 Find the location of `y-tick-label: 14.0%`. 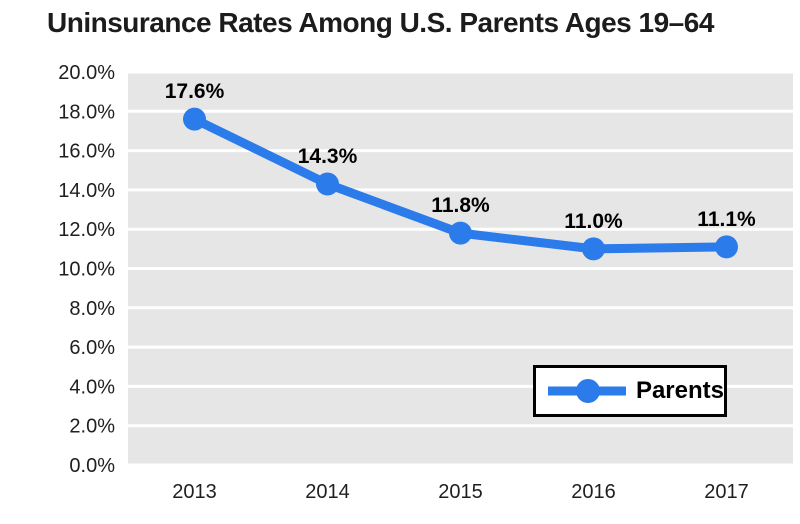

y-tick-label: 14.0% is located at coordinates (86, 191).